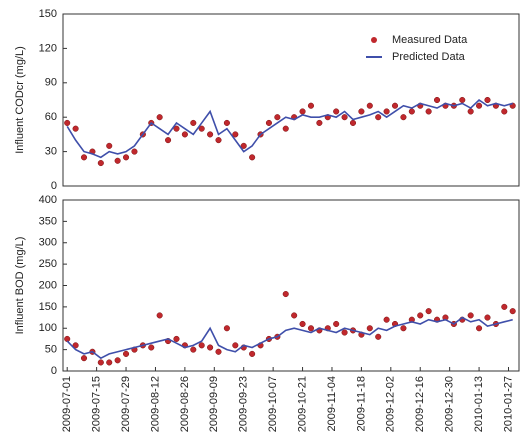  Describe the element at coordinates (508, 404) in the screenshot. I see `x-tick-label: 2010-01-27` at that location.